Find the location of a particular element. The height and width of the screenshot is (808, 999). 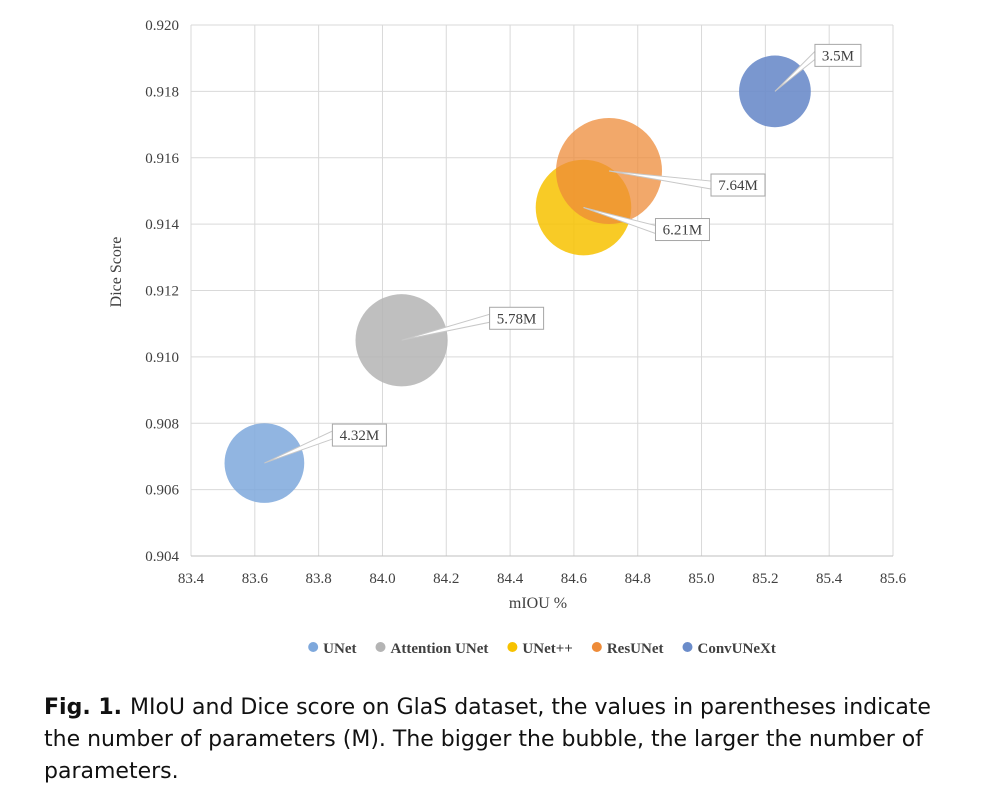

x-tick-label: 84.2 is located at coordinates (446, 579).